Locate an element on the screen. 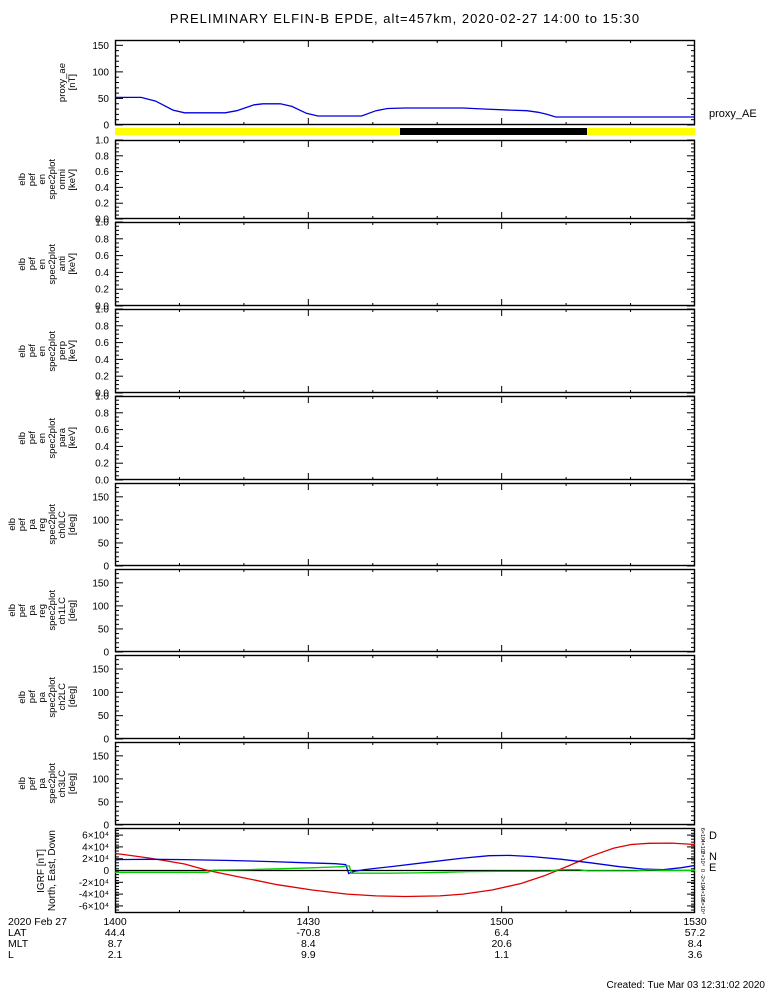  y-tick-label: -6×10⁴ is located at coordinates (94, 906).